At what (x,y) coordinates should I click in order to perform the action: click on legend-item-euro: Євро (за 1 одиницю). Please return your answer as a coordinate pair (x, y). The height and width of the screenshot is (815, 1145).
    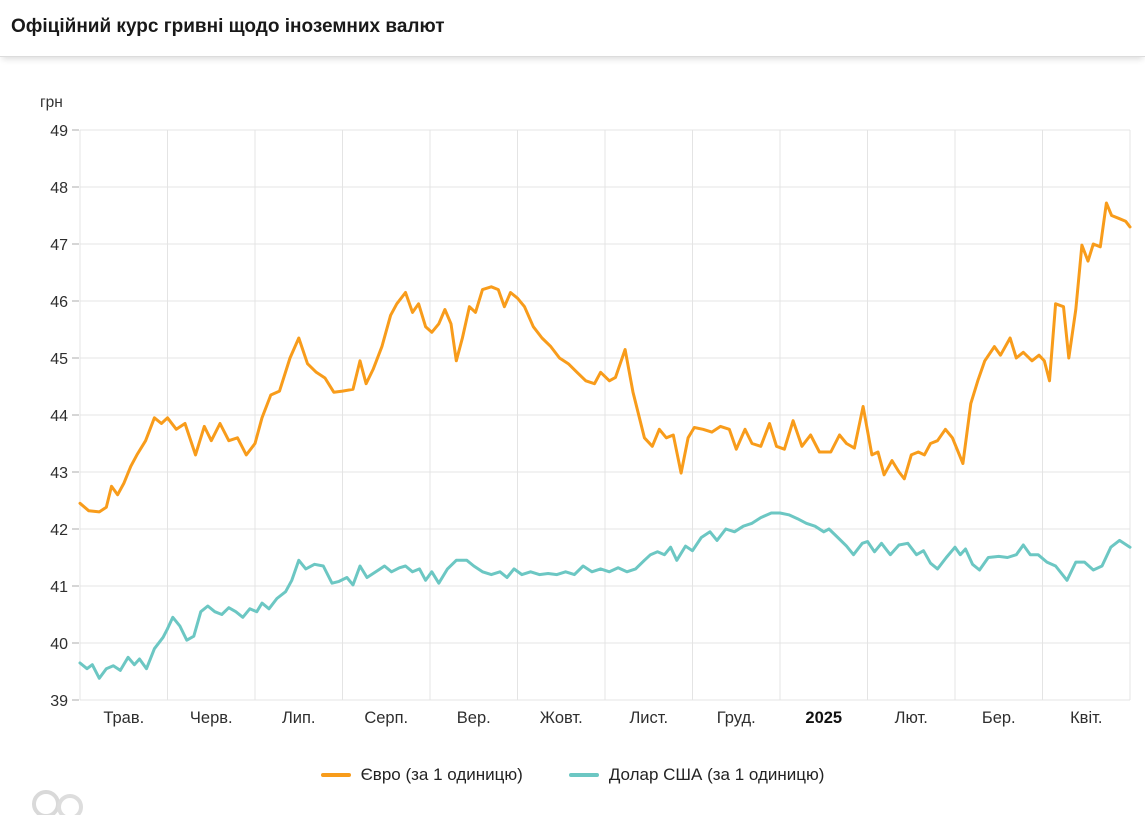
    Looking at the image, I should click on (421, 775).